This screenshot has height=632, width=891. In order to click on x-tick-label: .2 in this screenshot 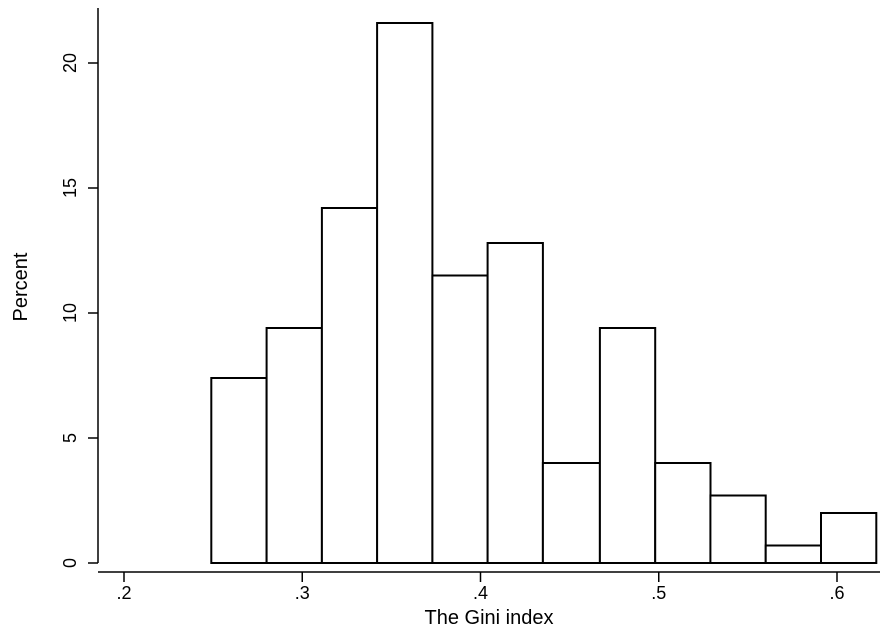, I will do `click(123, 593)`.